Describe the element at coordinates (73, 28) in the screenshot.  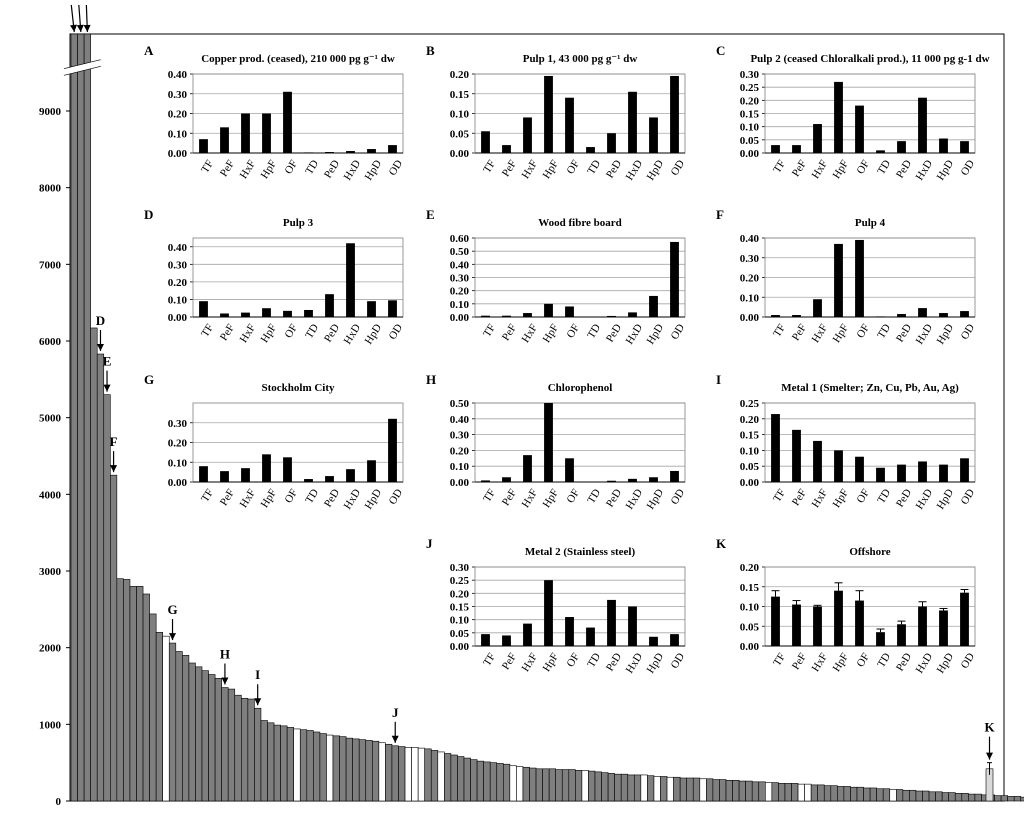
I see `overflow-arrow-head` at that location.